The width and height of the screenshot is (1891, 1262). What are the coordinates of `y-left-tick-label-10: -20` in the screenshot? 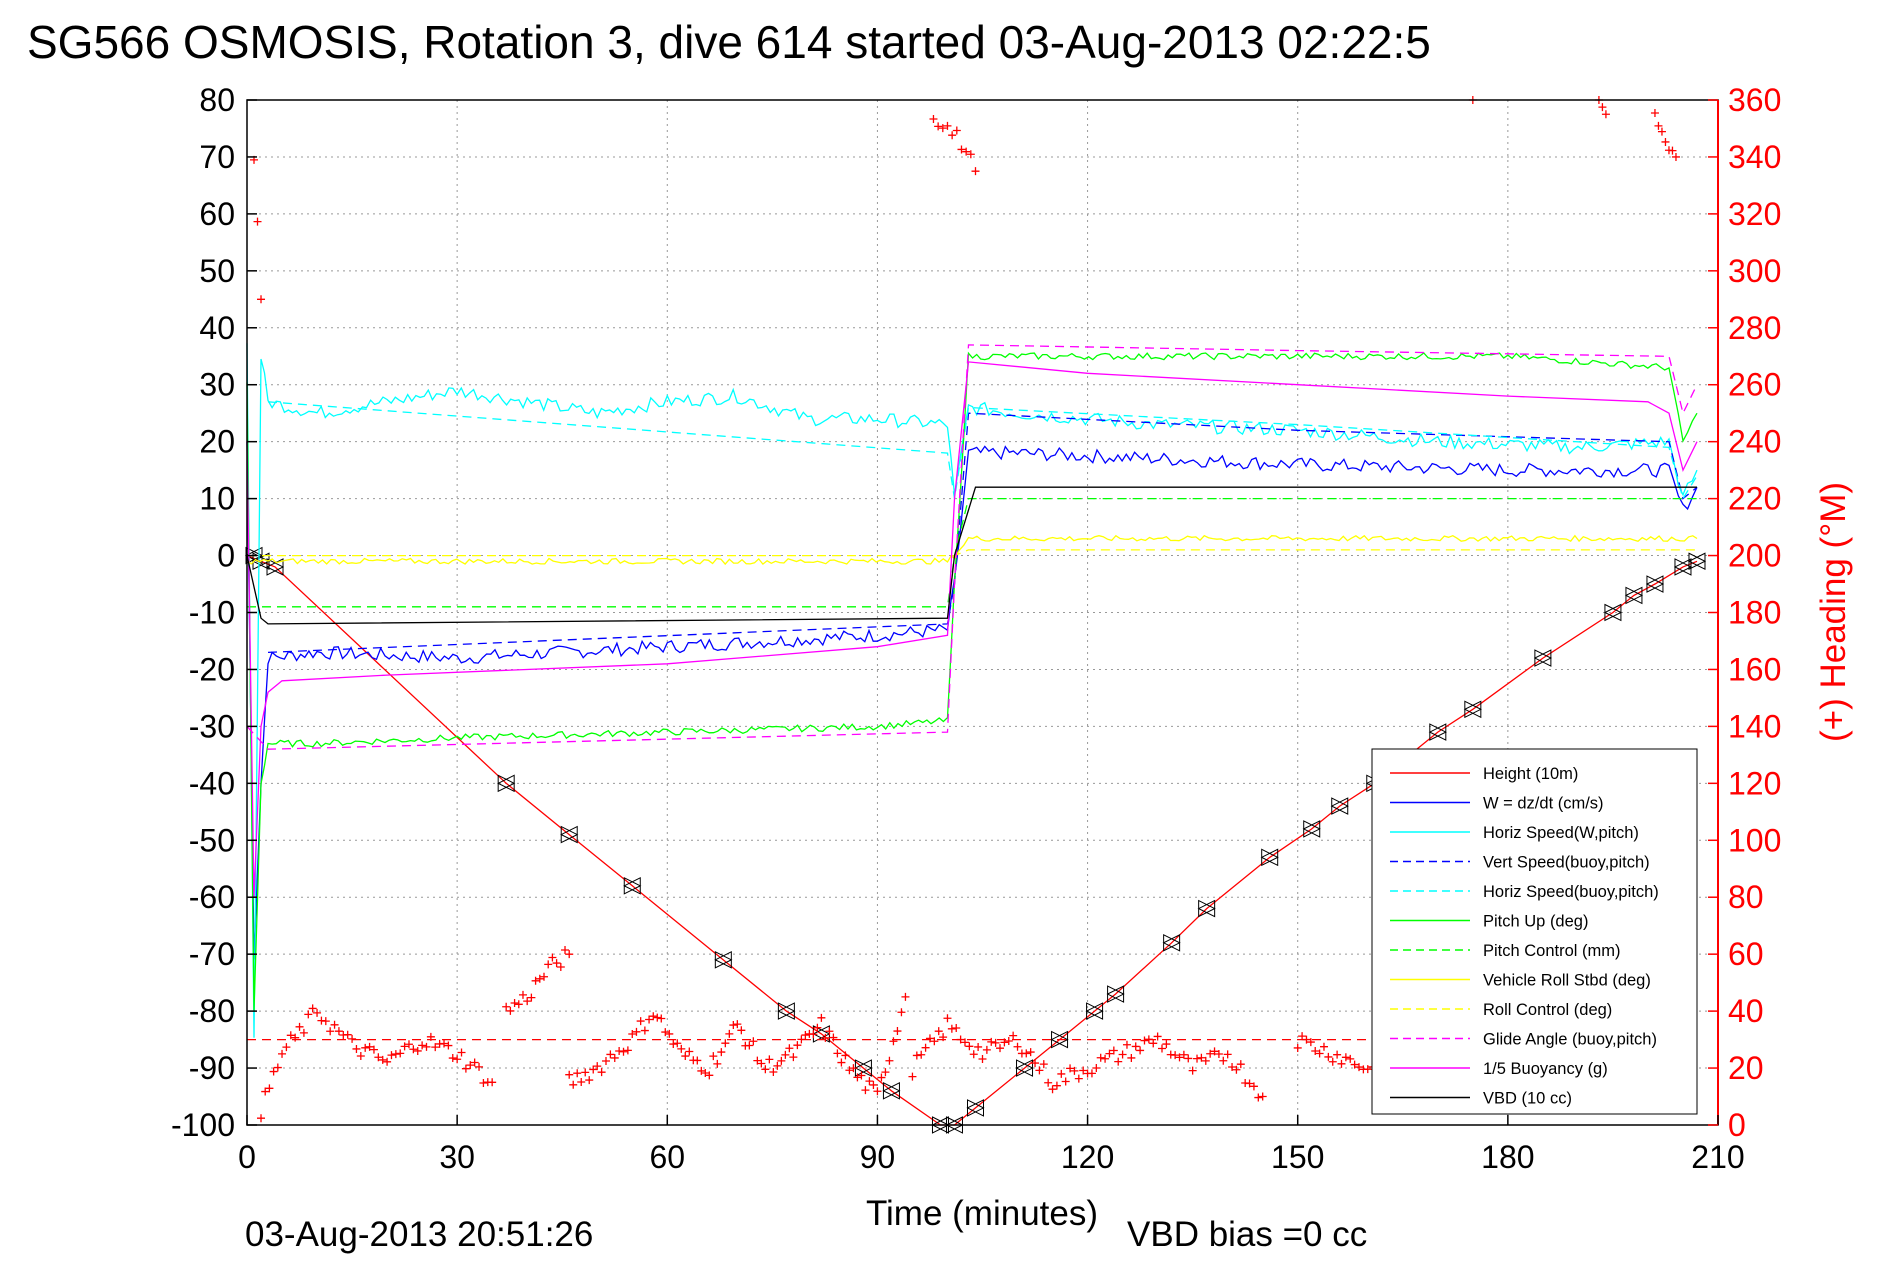 It's located at (212, 669).